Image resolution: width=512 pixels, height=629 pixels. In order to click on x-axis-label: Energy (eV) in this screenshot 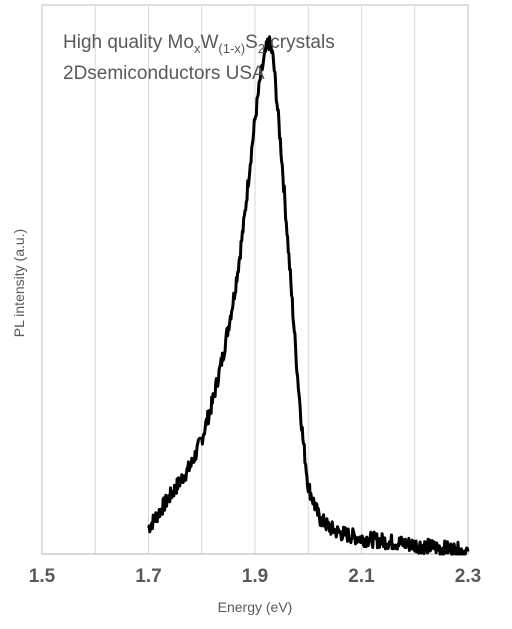, I will do `click(255, 607)`.